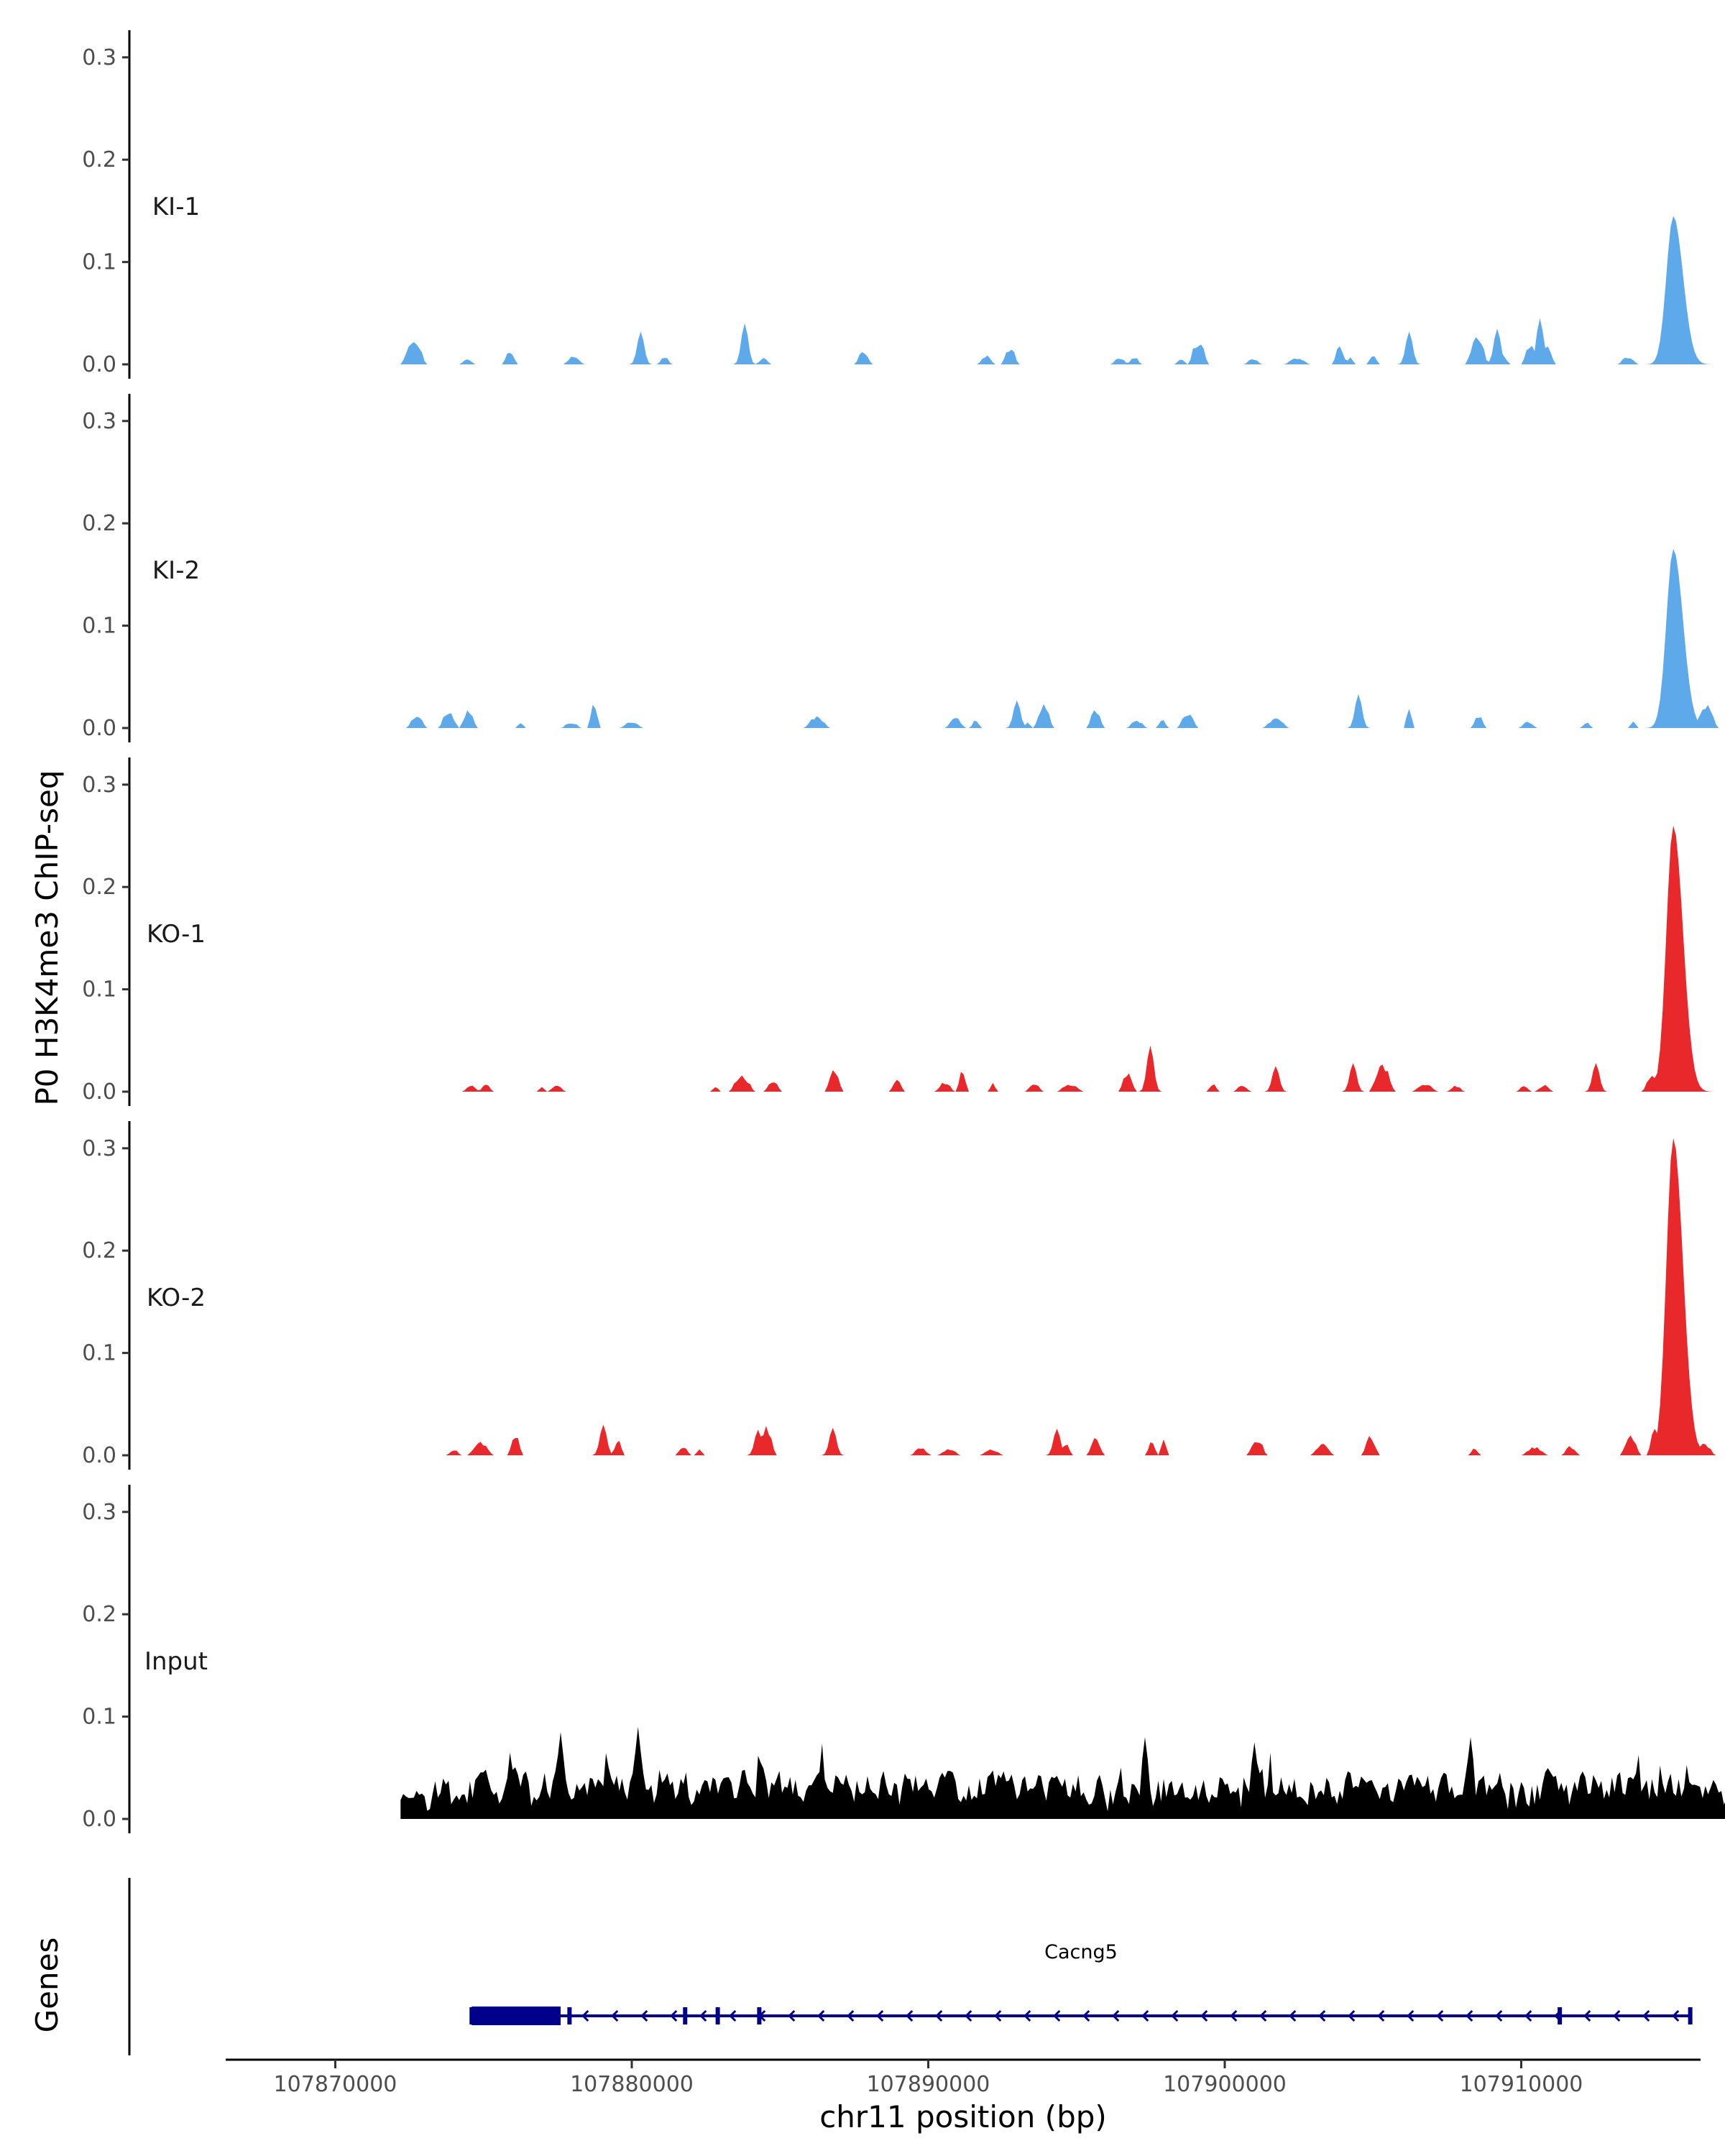 The height and width of the screenshot is (2156, 1725). What do you see at coordinates (47, 937) in the screenshot?
I see `y-axis-title: P0 H3K4me3 ChIP-seq` at bounding box center [47, 937].